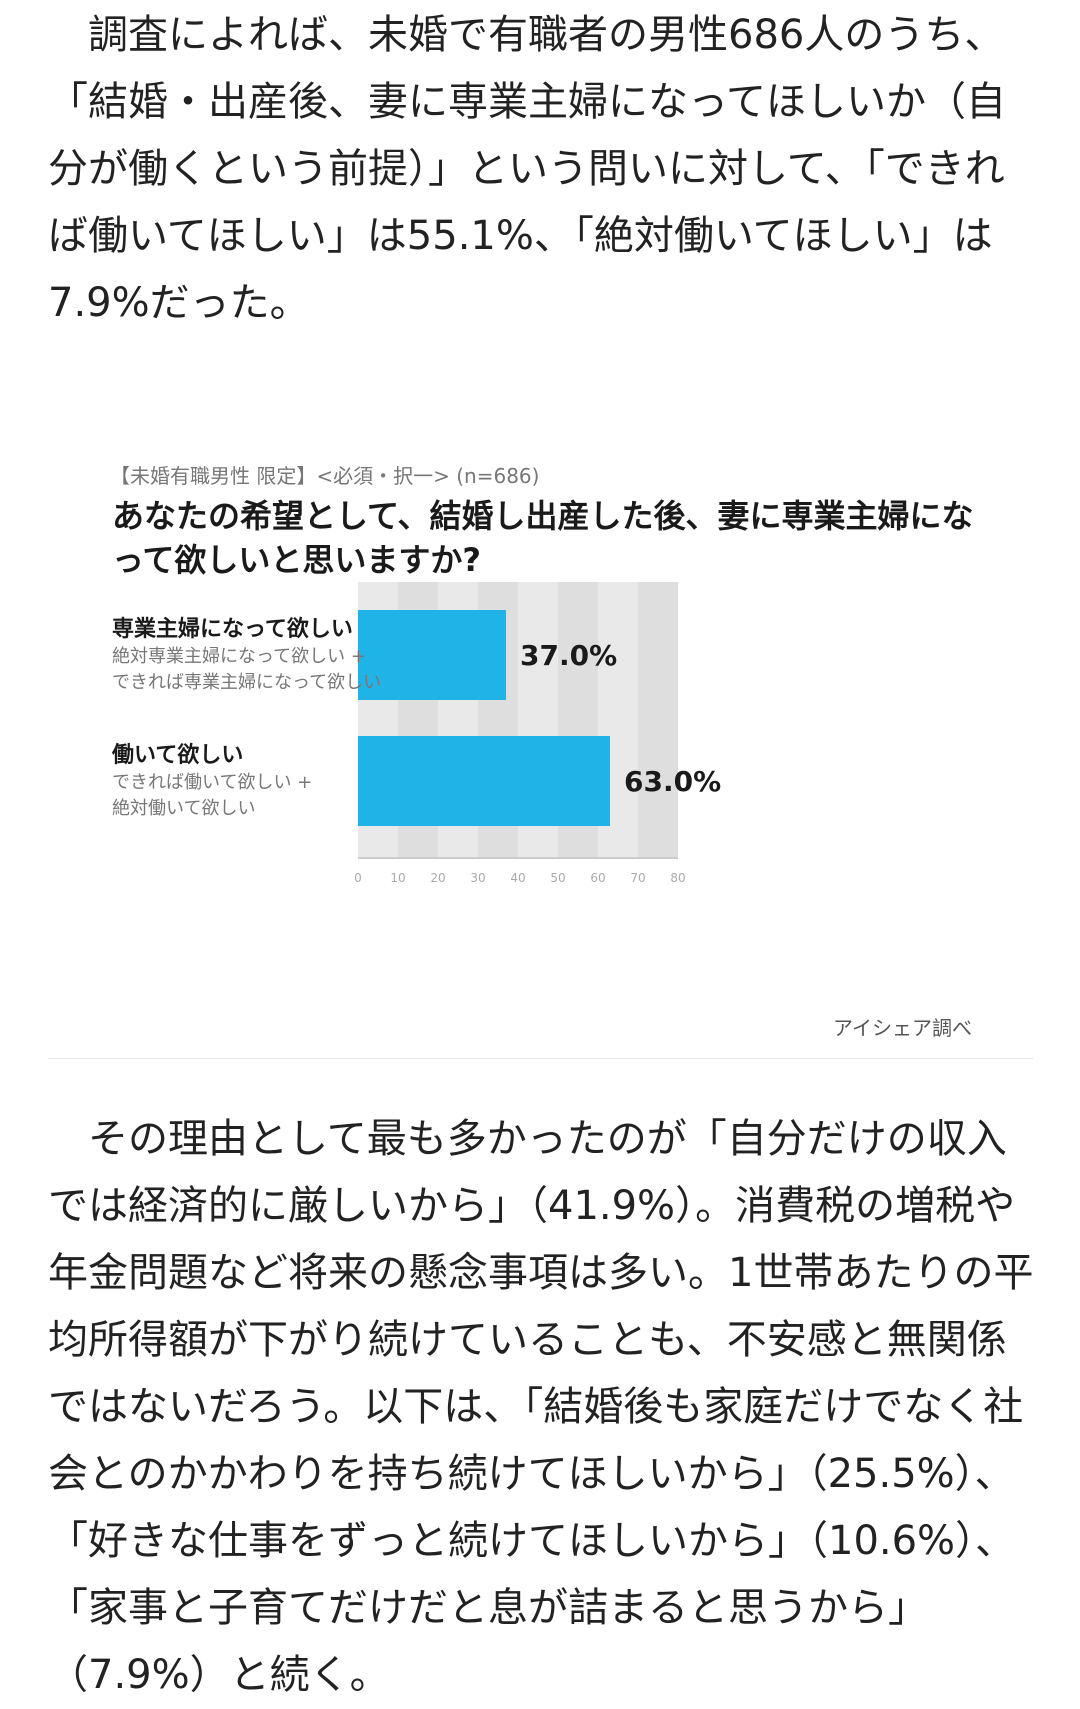 The image size is (1080, 1709). What do you see at coordinates (397, 878) in the screenshot?
I see `x-tick-label: 10` at bounding box center [397, 878].